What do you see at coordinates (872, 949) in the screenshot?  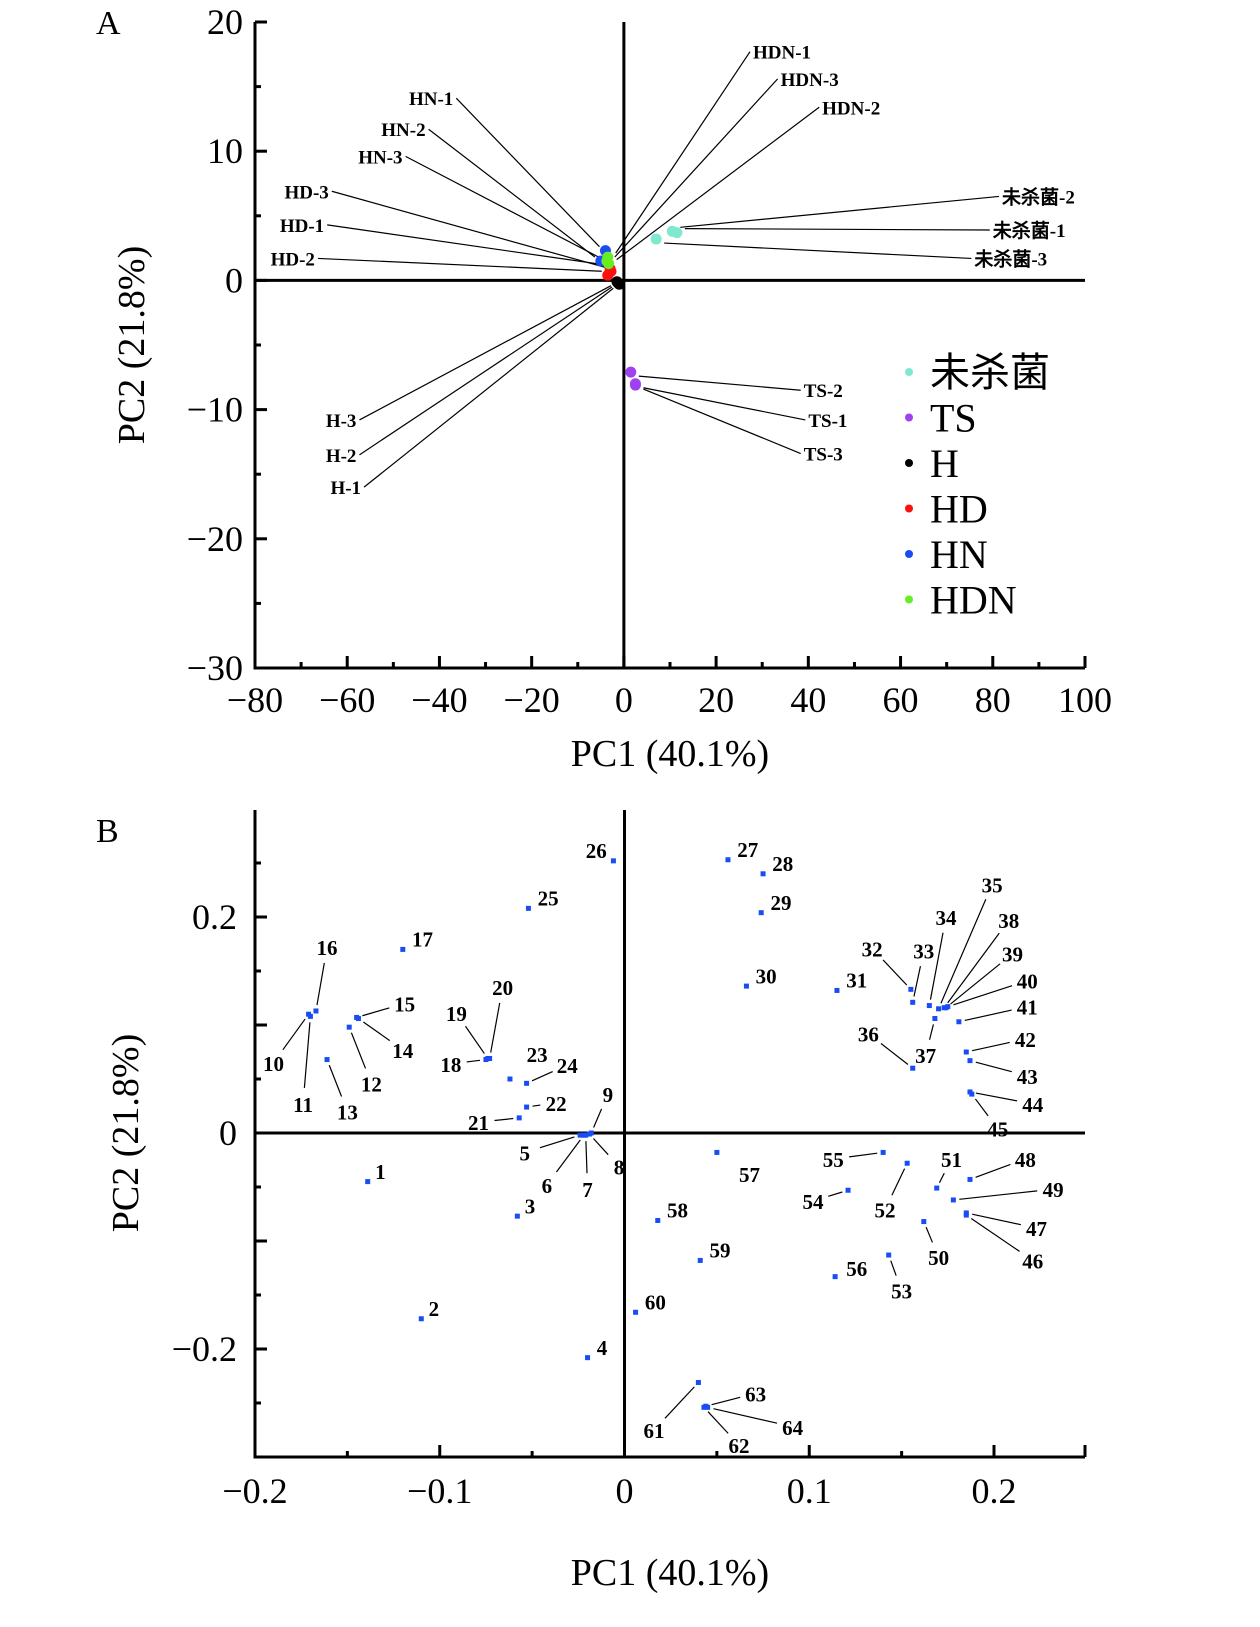 I see `point-label: 32` at bounding box center [872, 949].